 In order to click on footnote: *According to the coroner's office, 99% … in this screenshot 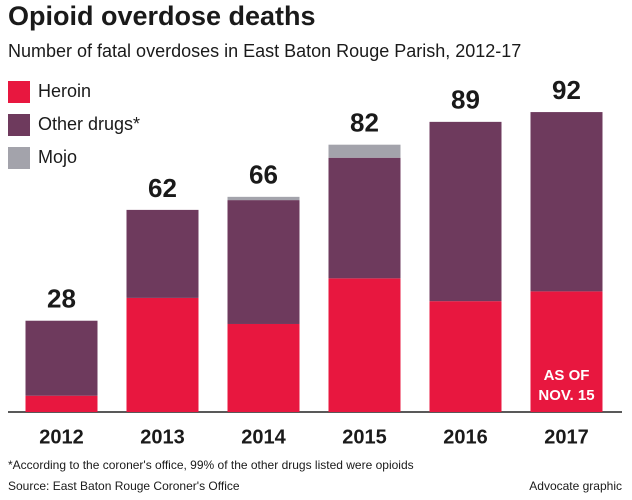, I will do `click(211, 465)`.